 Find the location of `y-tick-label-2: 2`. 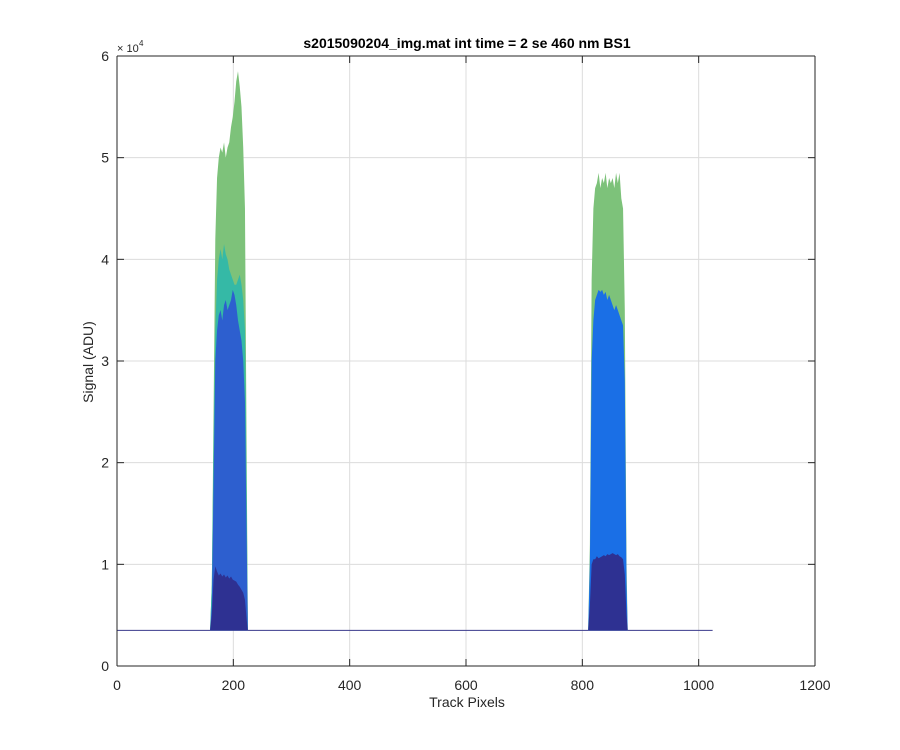

y-tick-label-2: 2 is located at coordinates (105, 463).